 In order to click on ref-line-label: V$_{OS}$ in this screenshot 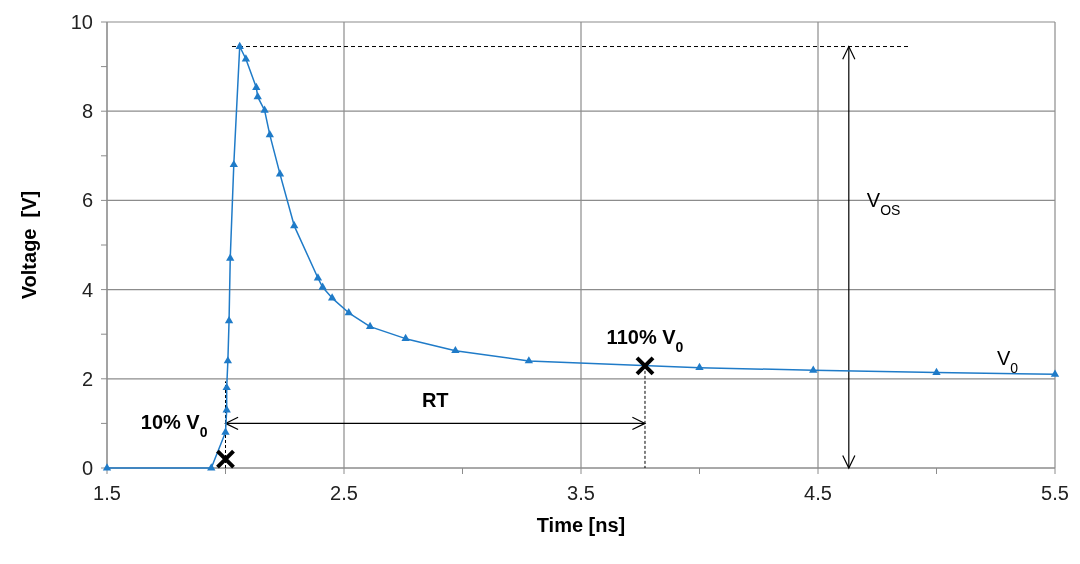, I will do `click(883, 204)`.